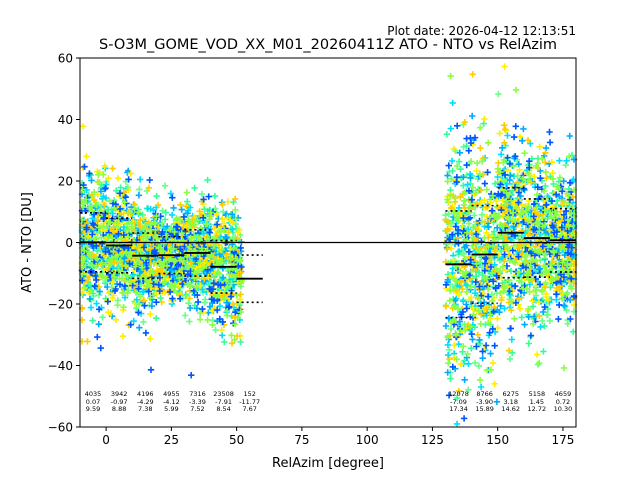 This screenshot has width=640, height=480. Describe the element at coordinates (119, 402) in the screenshot. I see `bin-mean-label: -0.97` at that location.